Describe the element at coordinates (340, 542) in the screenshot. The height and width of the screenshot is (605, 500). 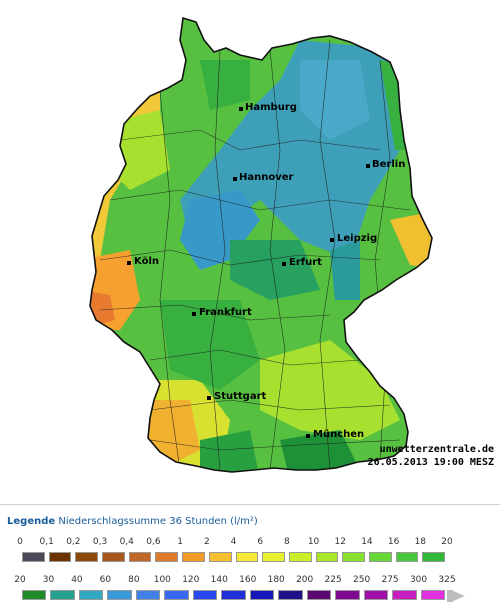
I see `row1-tick-label: 12` at that location.